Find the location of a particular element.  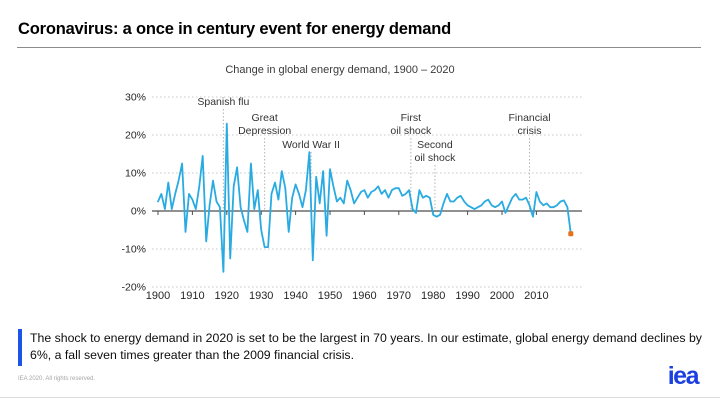

annotation-label: Spanish flu is located at coordinates (223, 102).